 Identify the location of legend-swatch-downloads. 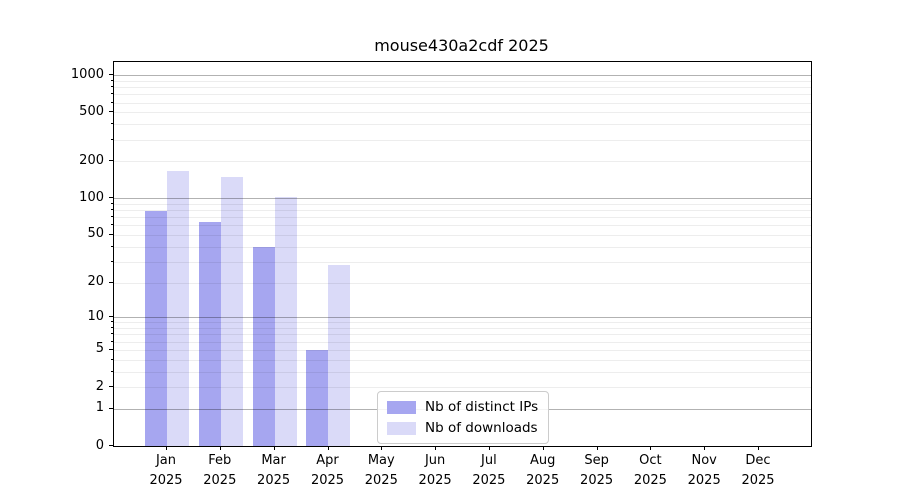
(401, 428).